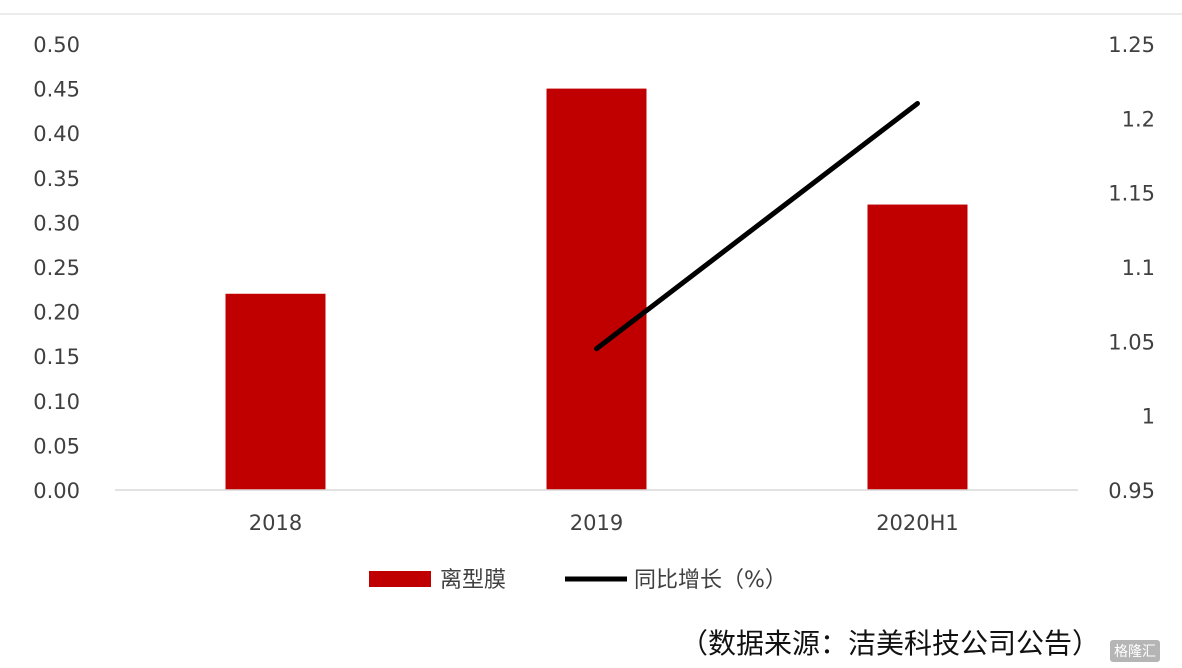  Describe the element at coordinates (56, 446) in the screenshot. I see `left-tick-label: 0.05` at that location.